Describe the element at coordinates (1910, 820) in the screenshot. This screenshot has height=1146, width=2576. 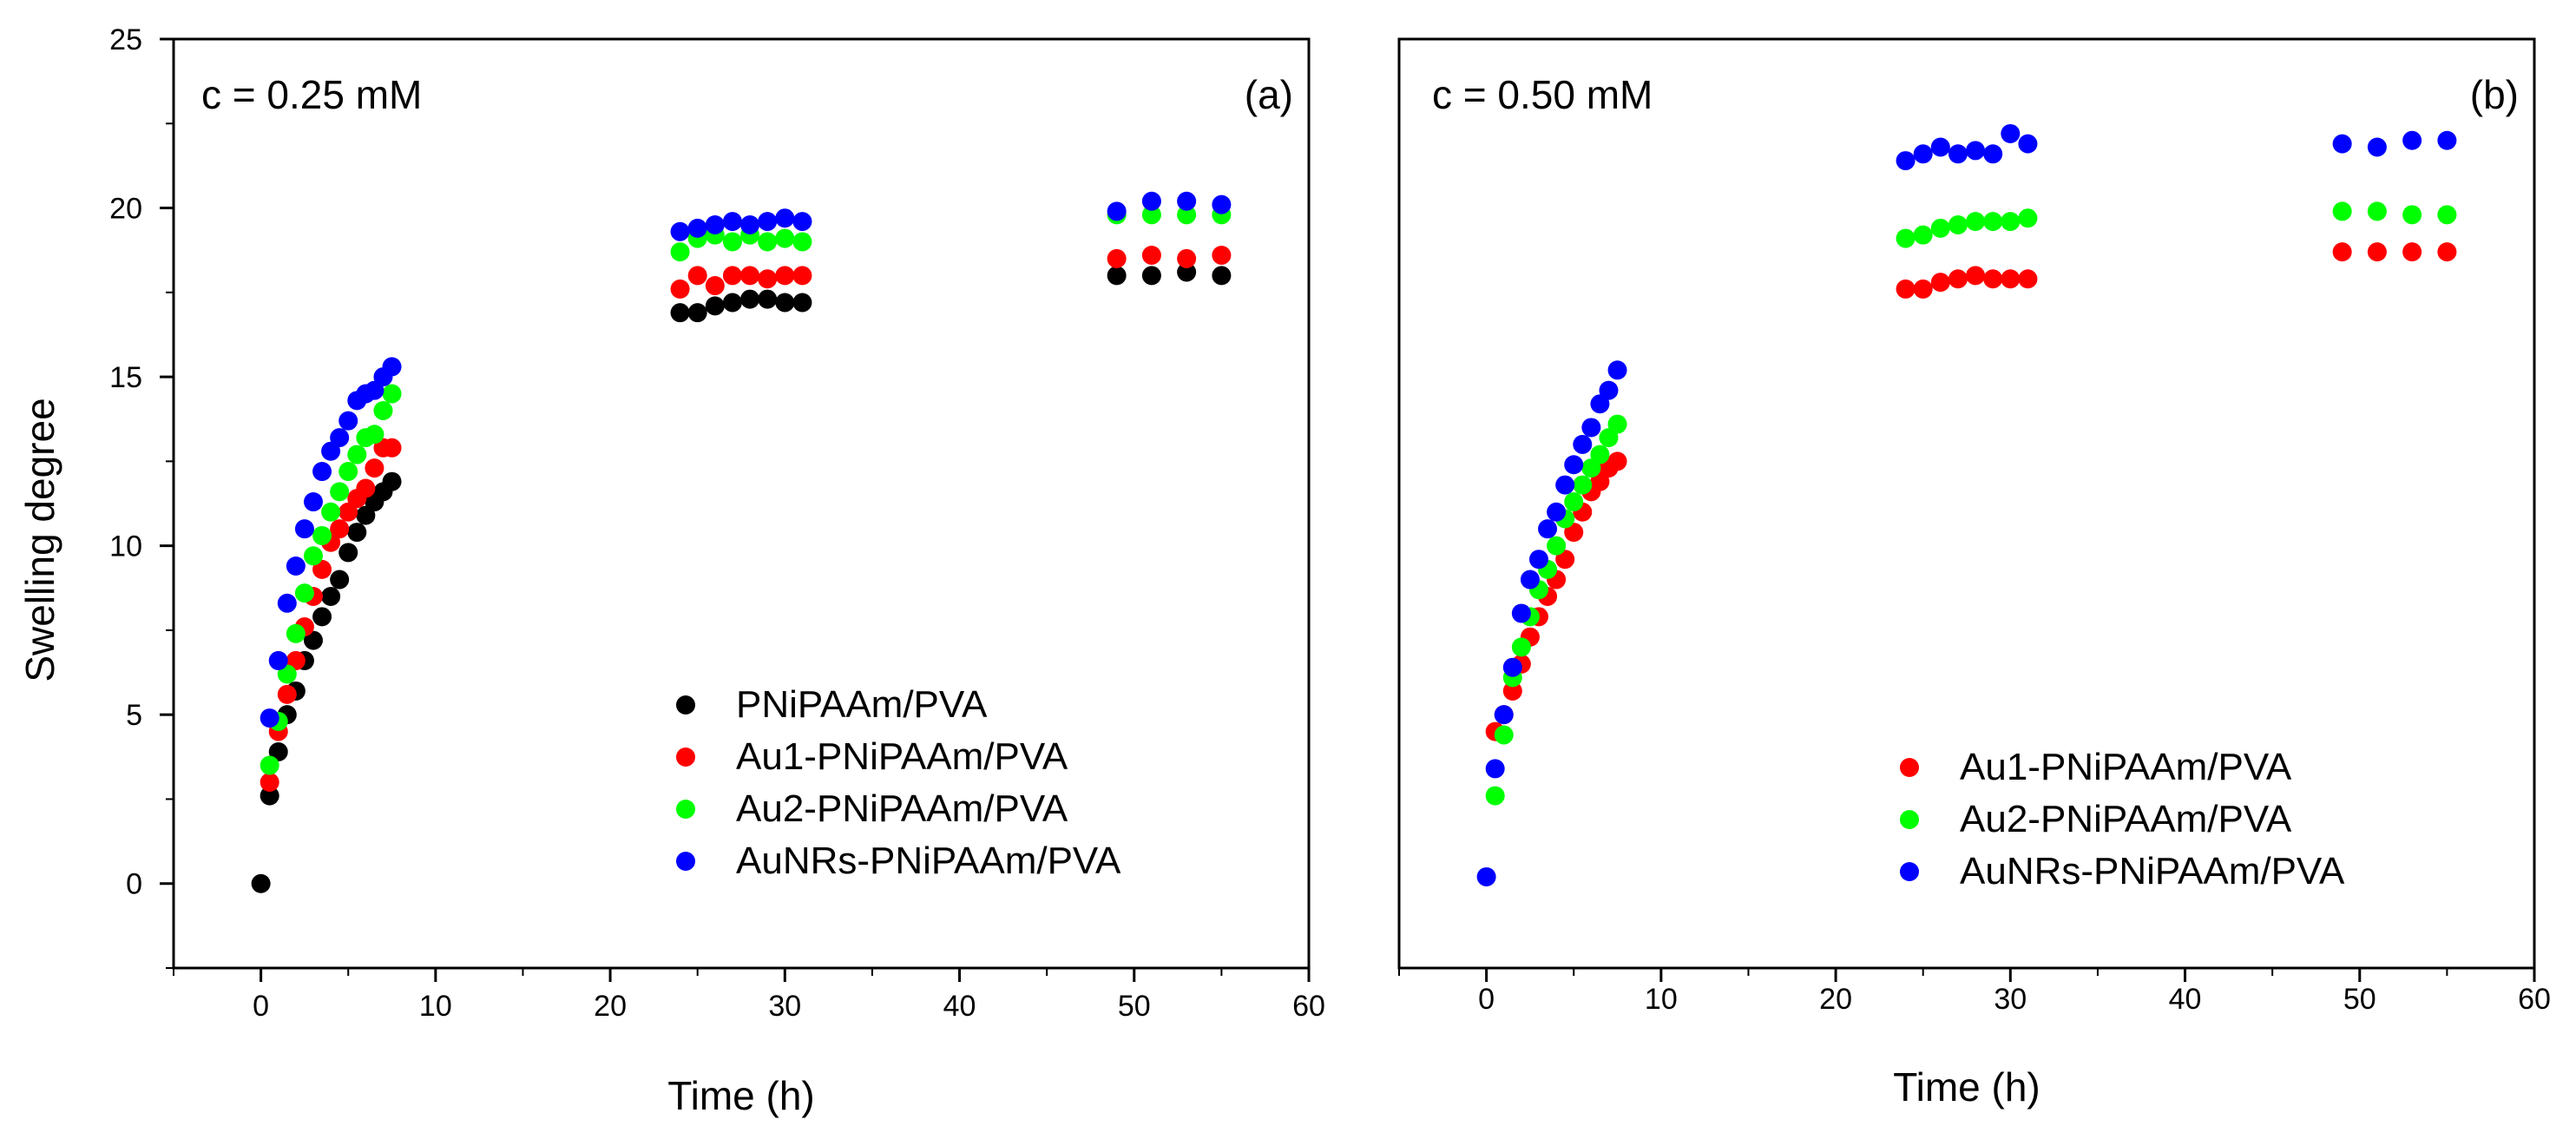
I see `legend-marker-au2-pnipaam-pva` at that location.